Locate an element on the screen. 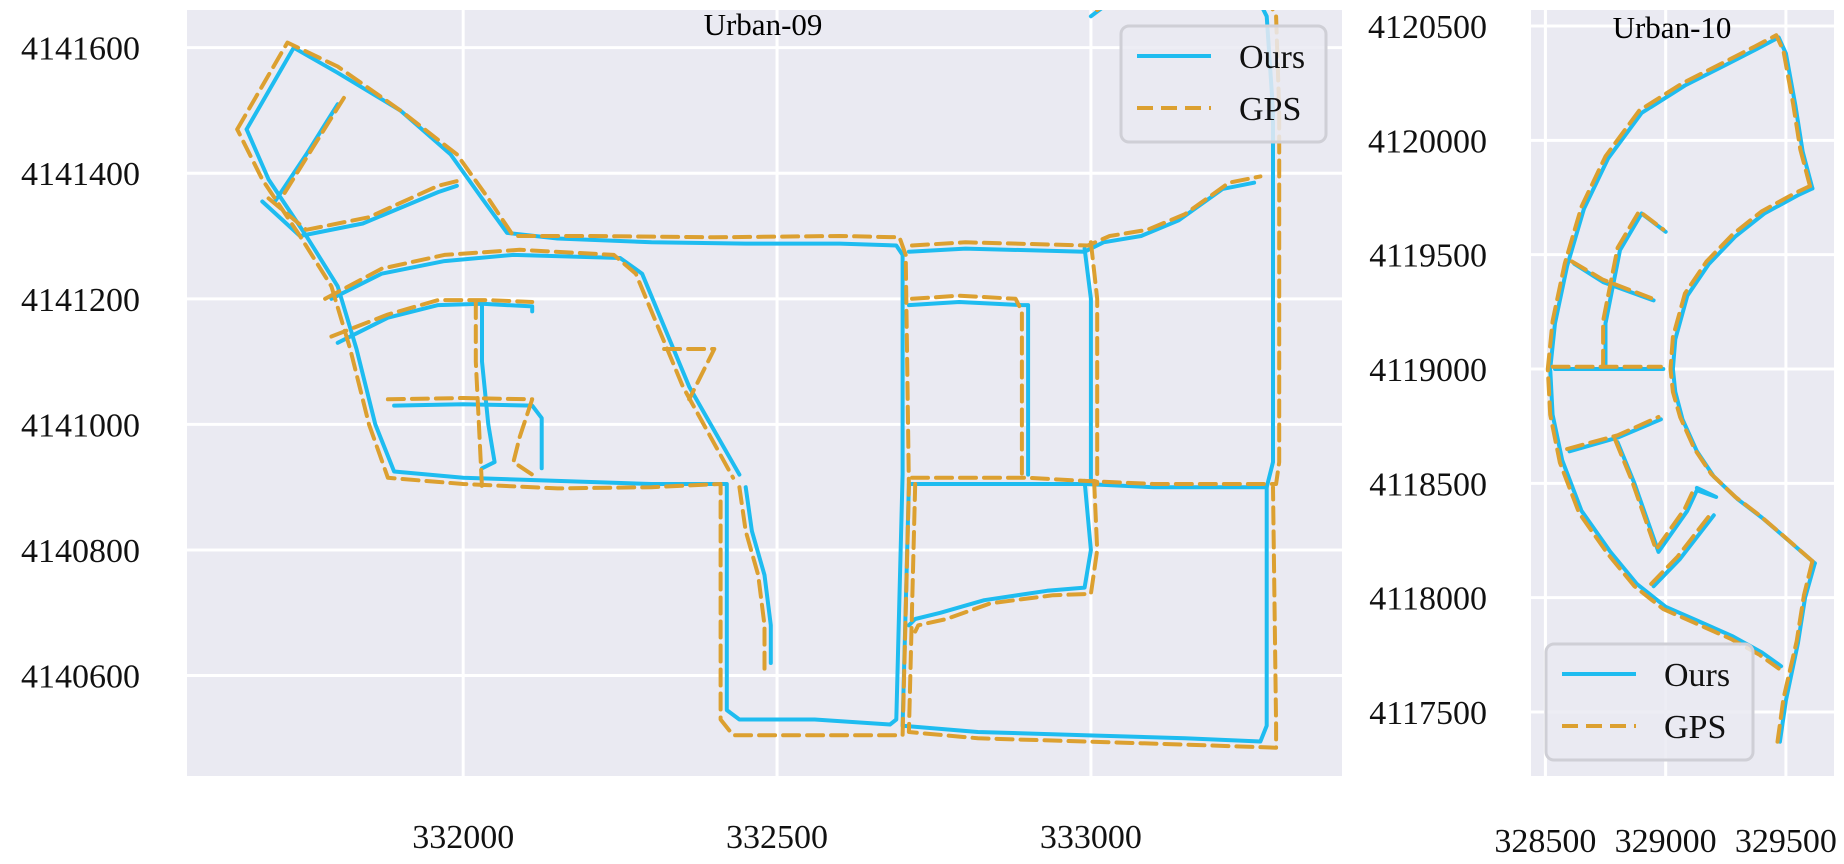 The height and width of the screenshot is (864, 1844). y-tick-label: 4141400 is located at coordinates (80, 174).